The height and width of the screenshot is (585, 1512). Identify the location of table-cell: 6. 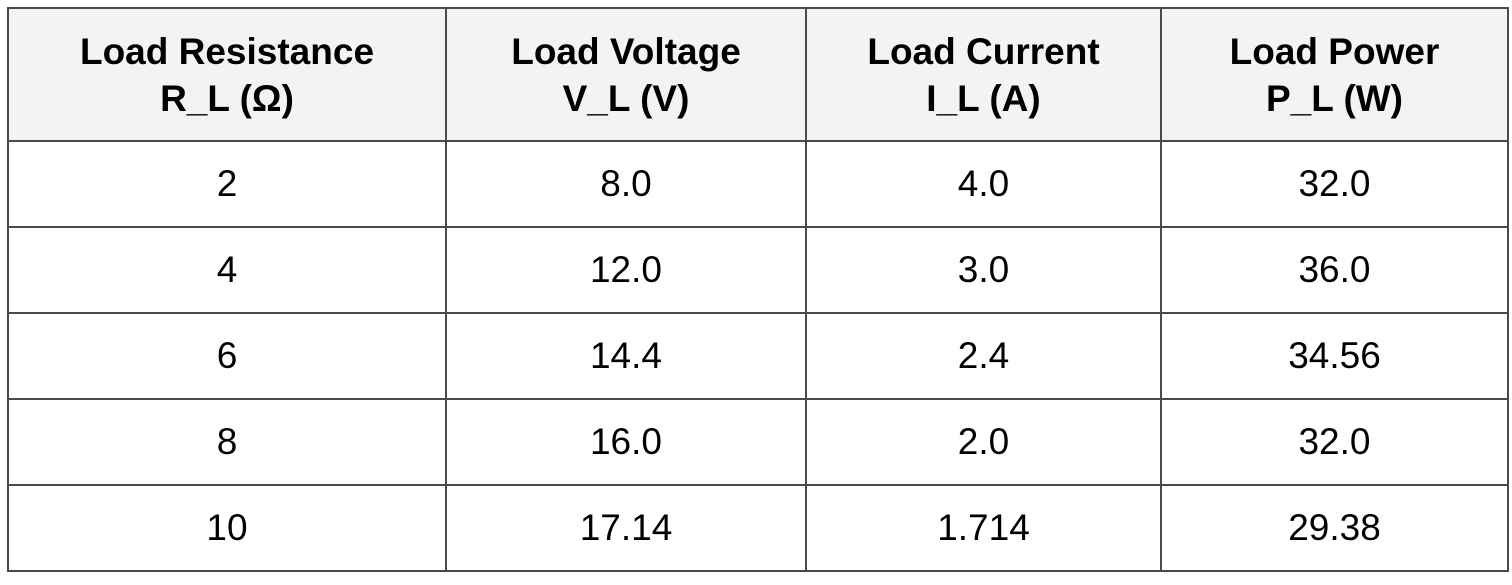
(227, 356).